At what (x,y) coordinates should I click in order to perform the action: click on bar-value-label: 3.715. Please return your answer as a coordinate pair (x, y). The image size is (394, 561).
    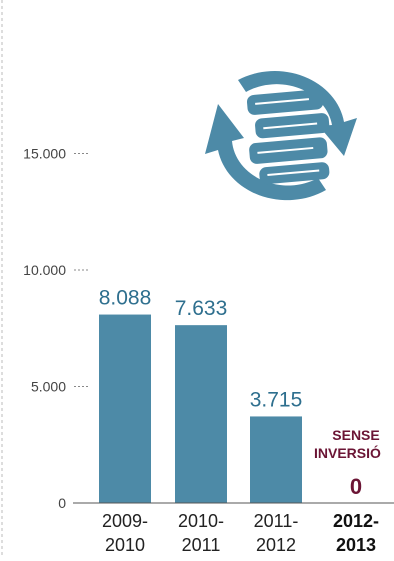
    Looking at the image, I should click on (276, 399).